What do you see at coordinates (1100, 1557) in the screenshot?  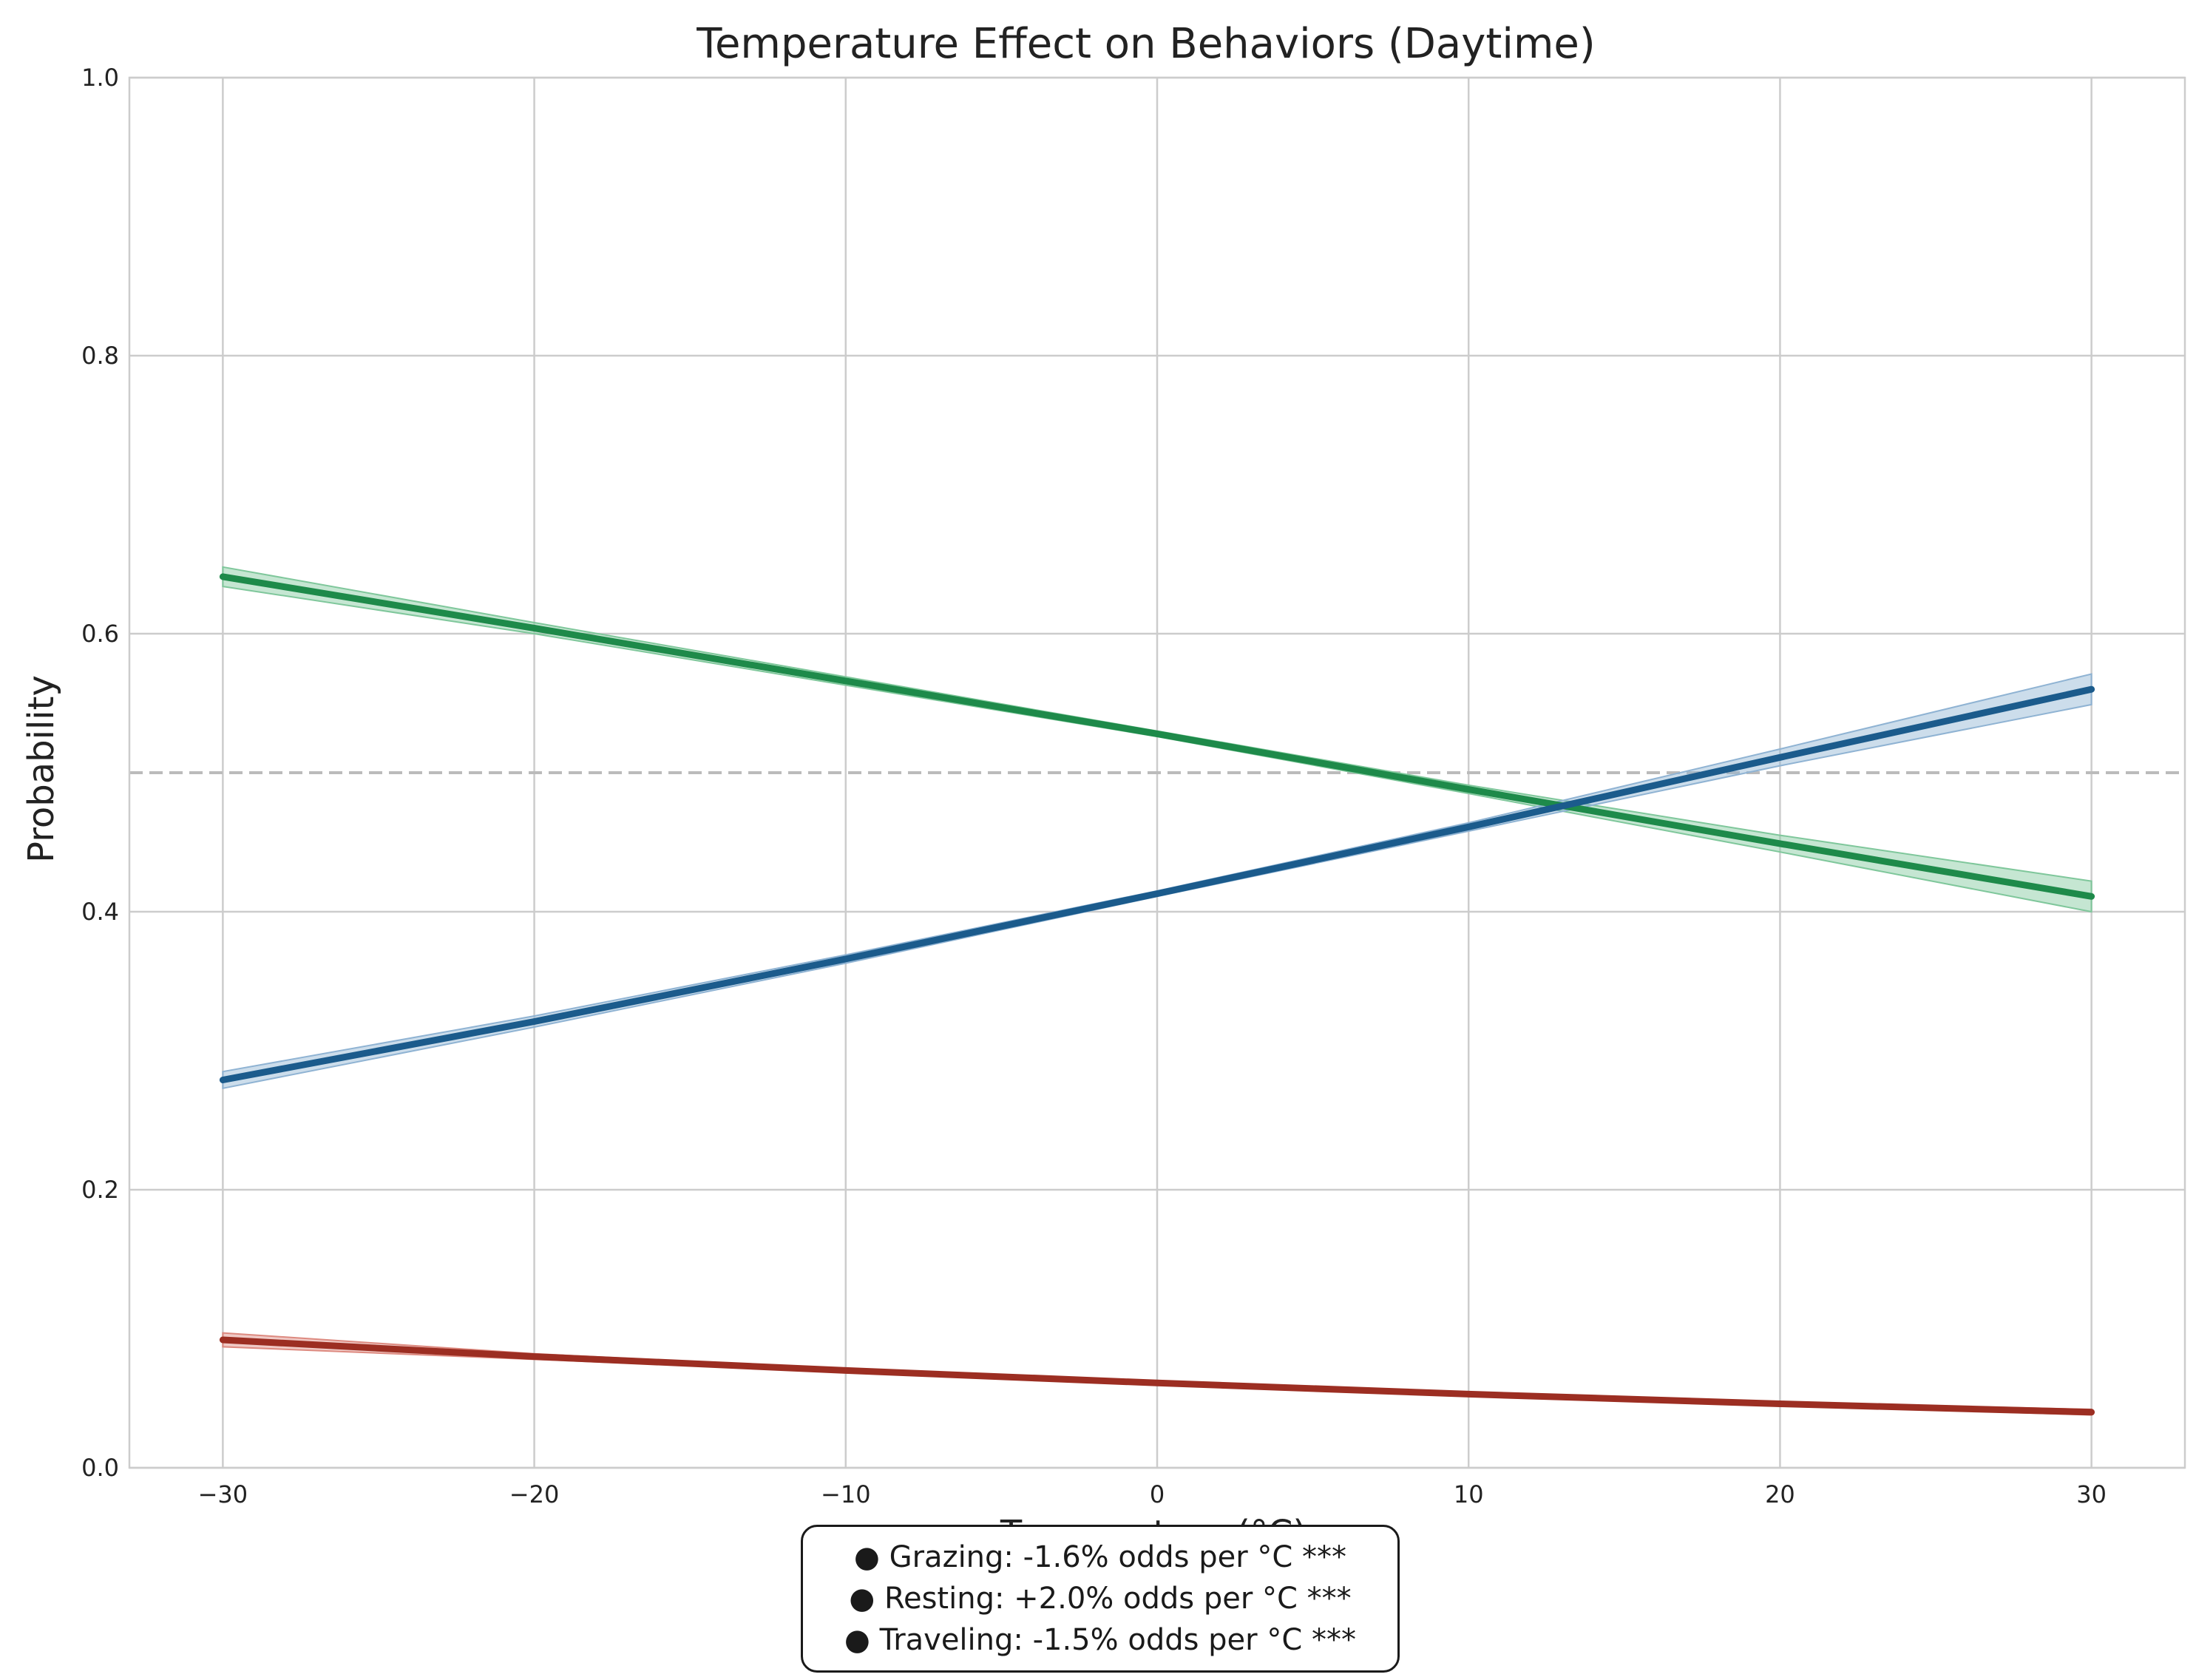 I see `annotation-grazing: ● Grazing: -1.6% odds per °C ***` at bounding box center [1100, 1557].